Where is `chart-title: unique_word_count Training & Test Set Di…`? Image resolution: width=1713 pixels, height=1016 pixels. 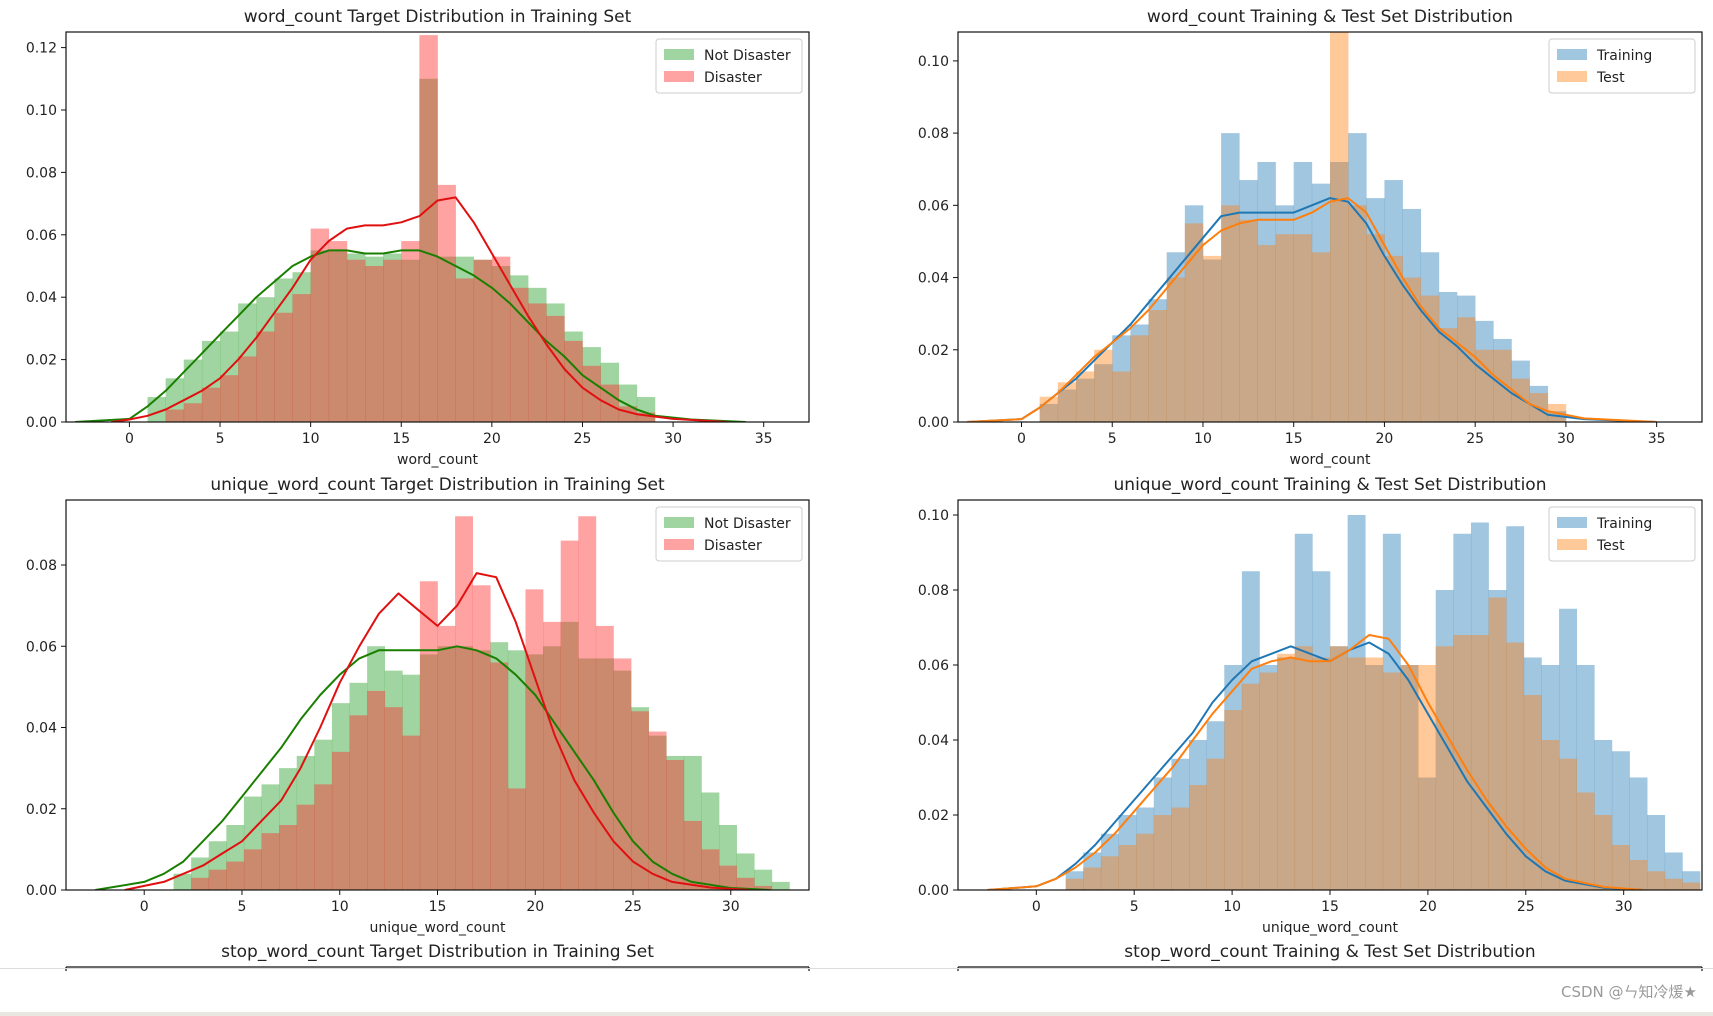
chart-title: unique_word_count Training & Test Set Di… is located at coordinates (1330, 485).